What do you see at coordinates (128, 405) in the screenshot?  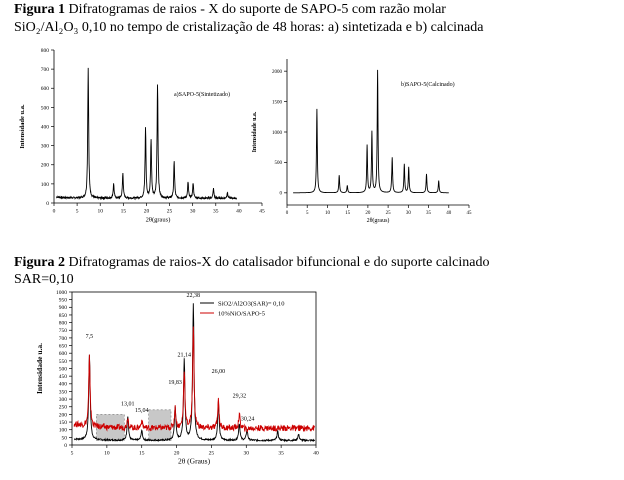 I see `peak-label-2: 13,01` at bounding box center [128, 405].